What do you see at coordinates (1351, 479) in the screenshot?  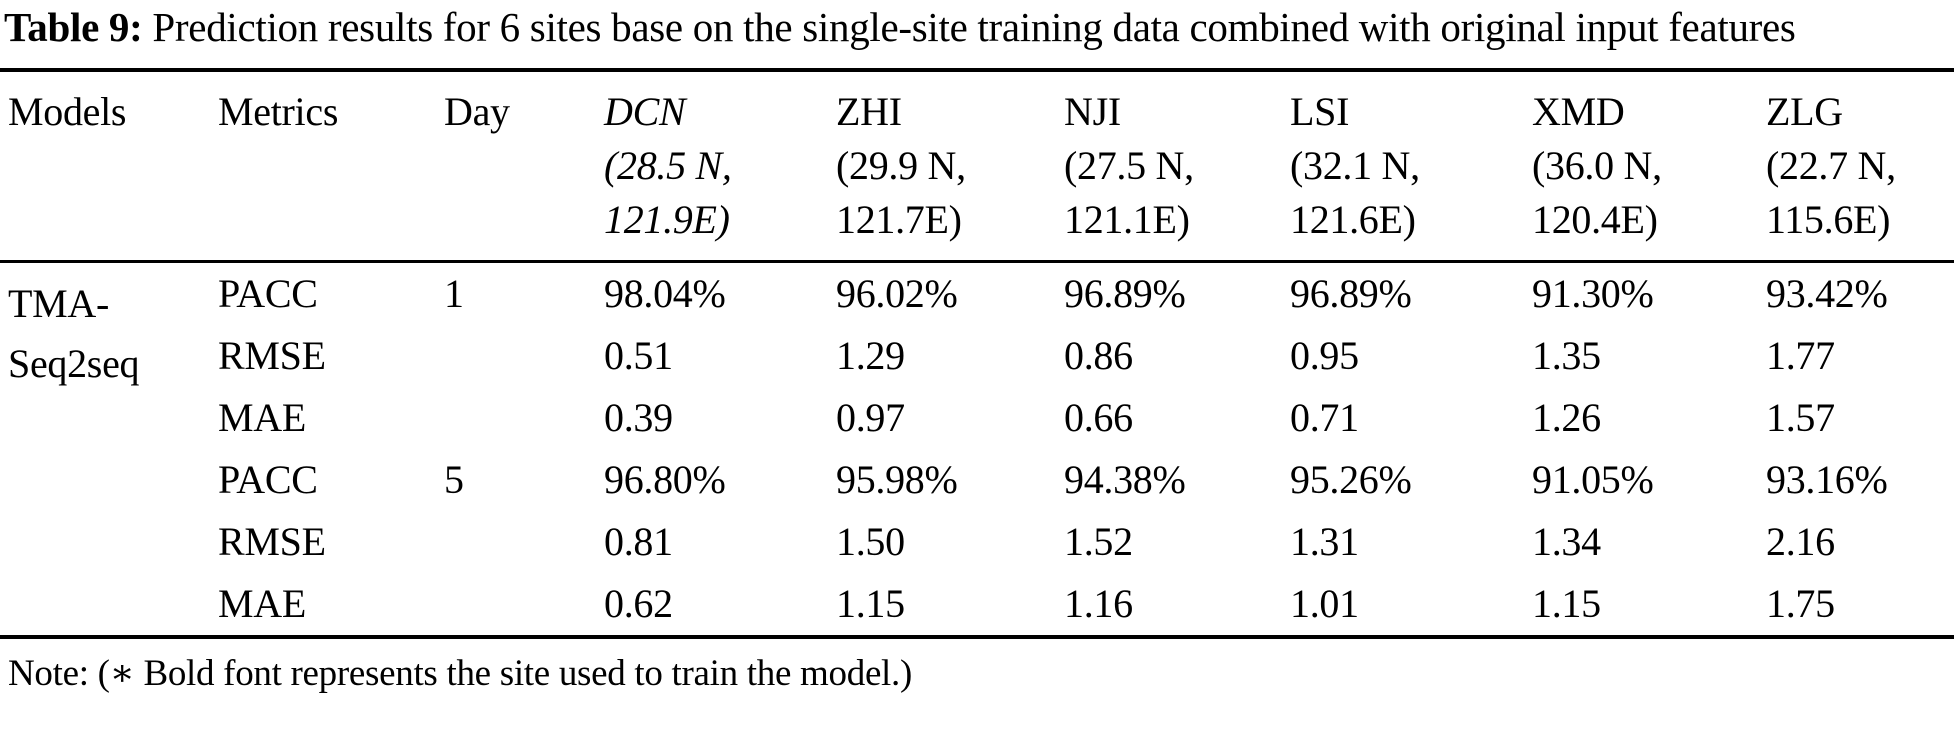 I see `value-cell: 95.26%` at bounding box center [1351, 479].